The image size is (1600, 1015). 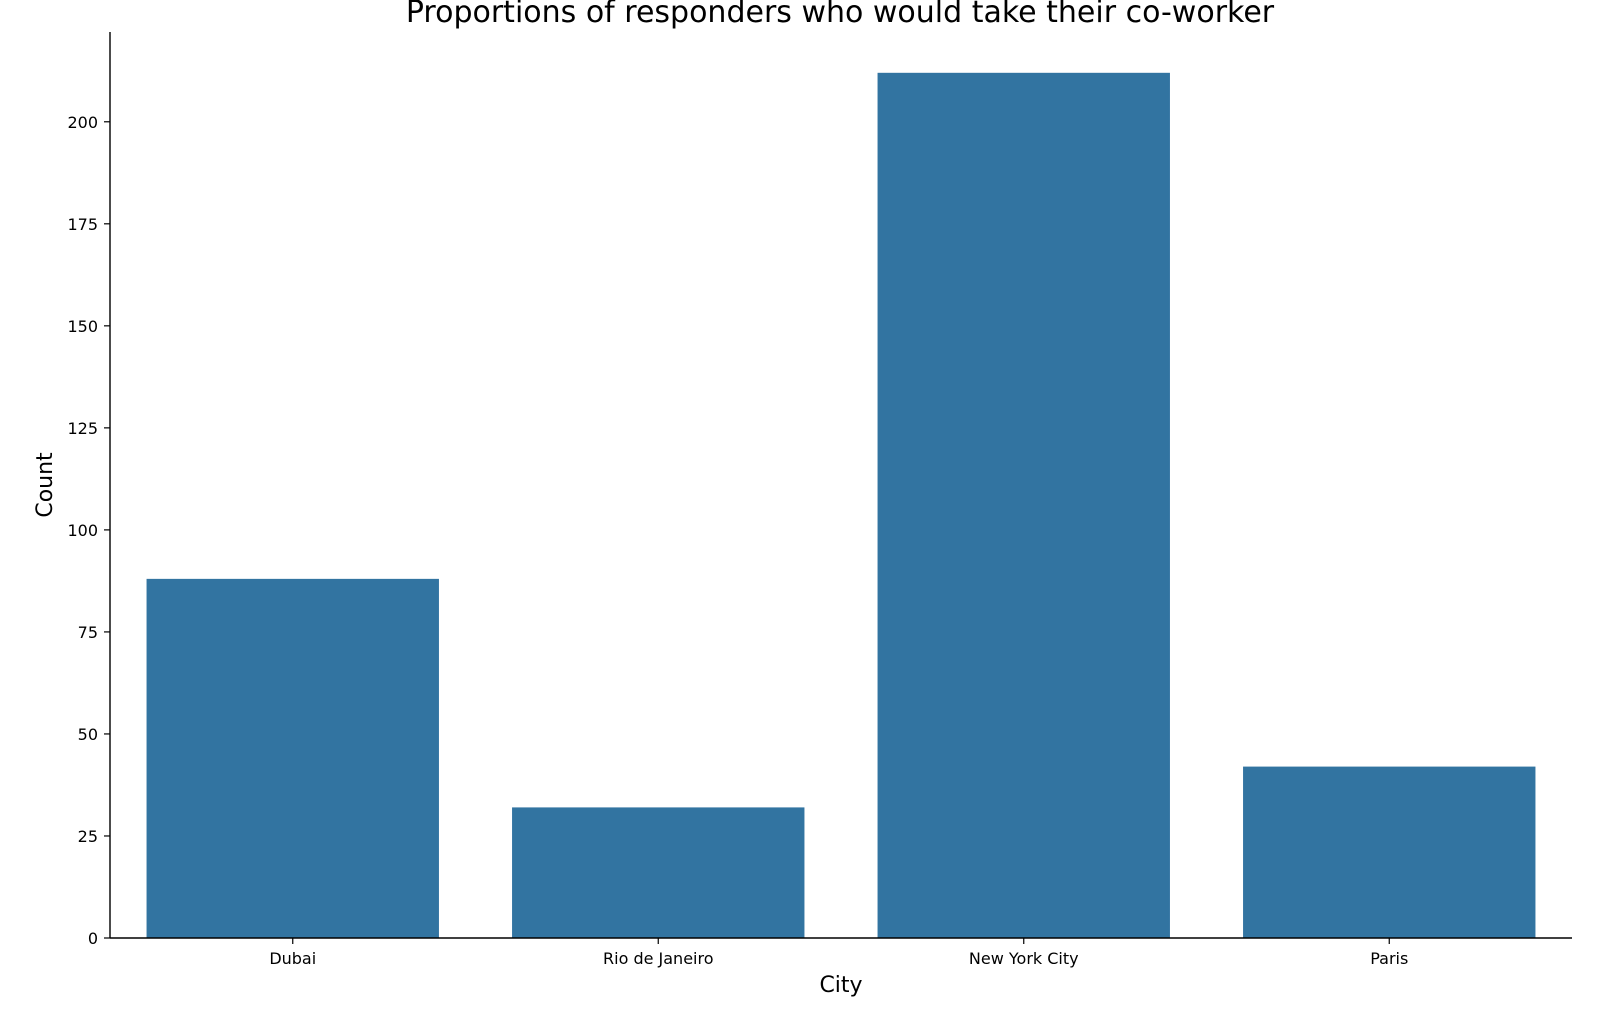 What do you see at coordinates (88, 836) in the screenshot?
I see `y-tick-label: 25` at bounding box center [88, 836].